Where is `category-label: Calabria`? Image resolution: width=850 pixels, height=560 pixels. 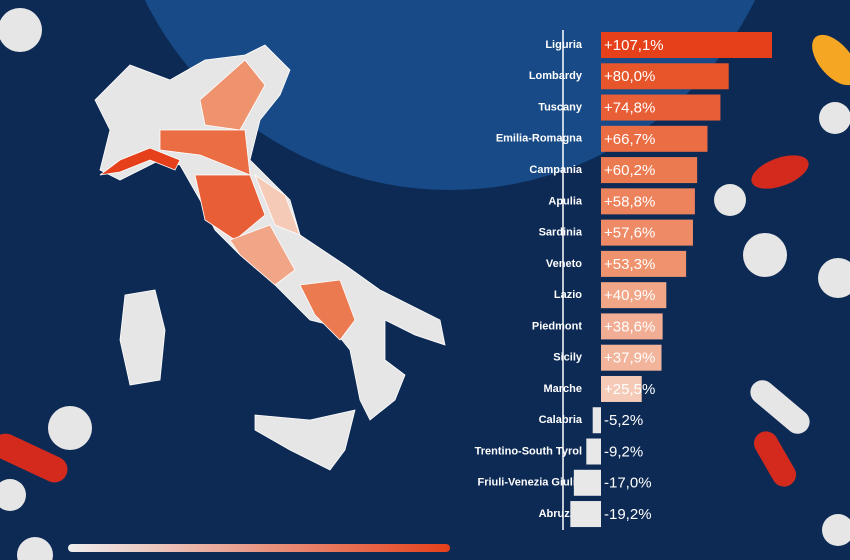 category-label: Calabria is located at coordinates (561, 420).